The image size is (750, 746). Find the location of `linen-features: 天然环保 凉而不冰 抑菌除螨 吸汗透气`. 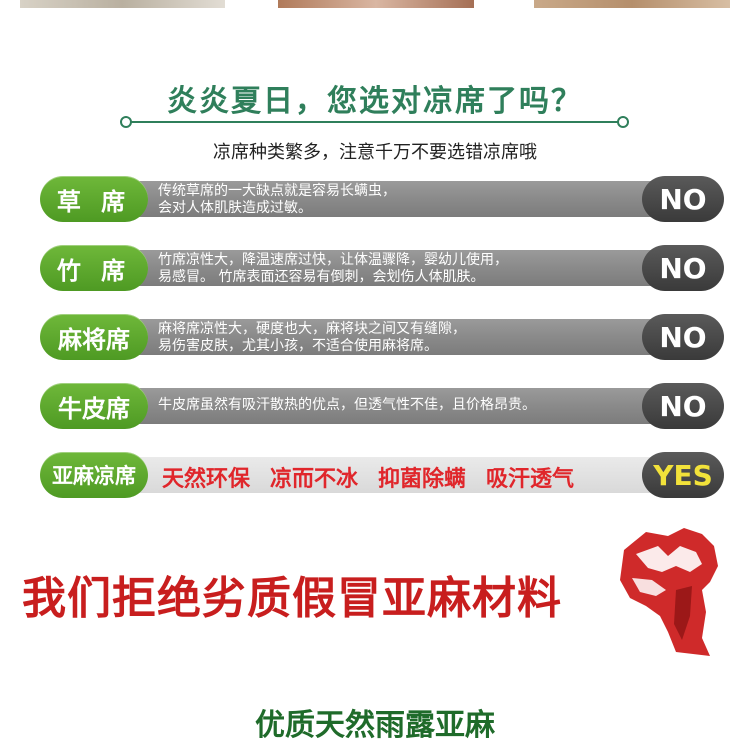

linen-features: 天然环保 凉而不冰 抑菌除螨 吸汗透气 is located at coordinates (368, 477).